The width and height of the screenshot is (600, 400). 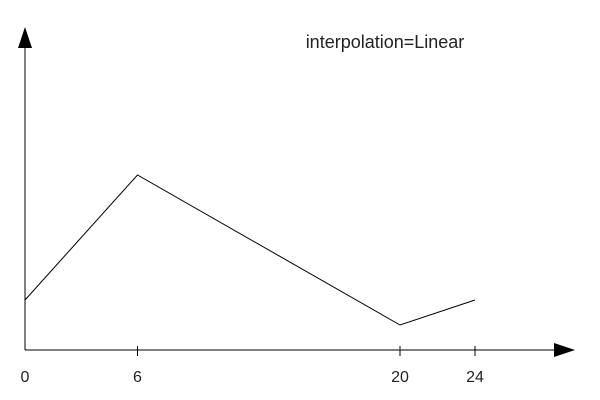 I want to click on x-tick-label: 6, so click(x=137, y=377).